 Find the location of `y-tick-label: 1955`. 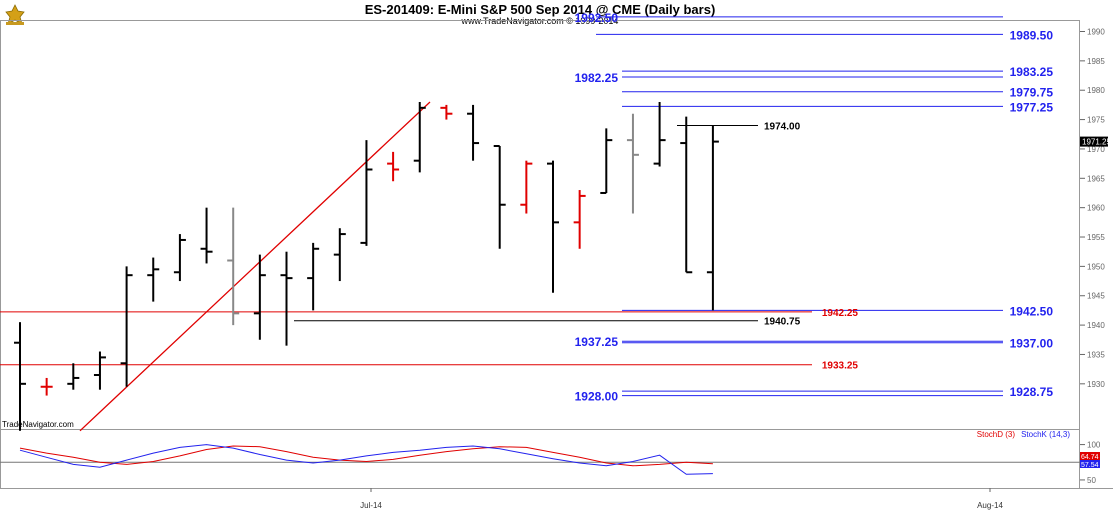

y-tick-label: 1955 is located at coordinates (1096, 237).